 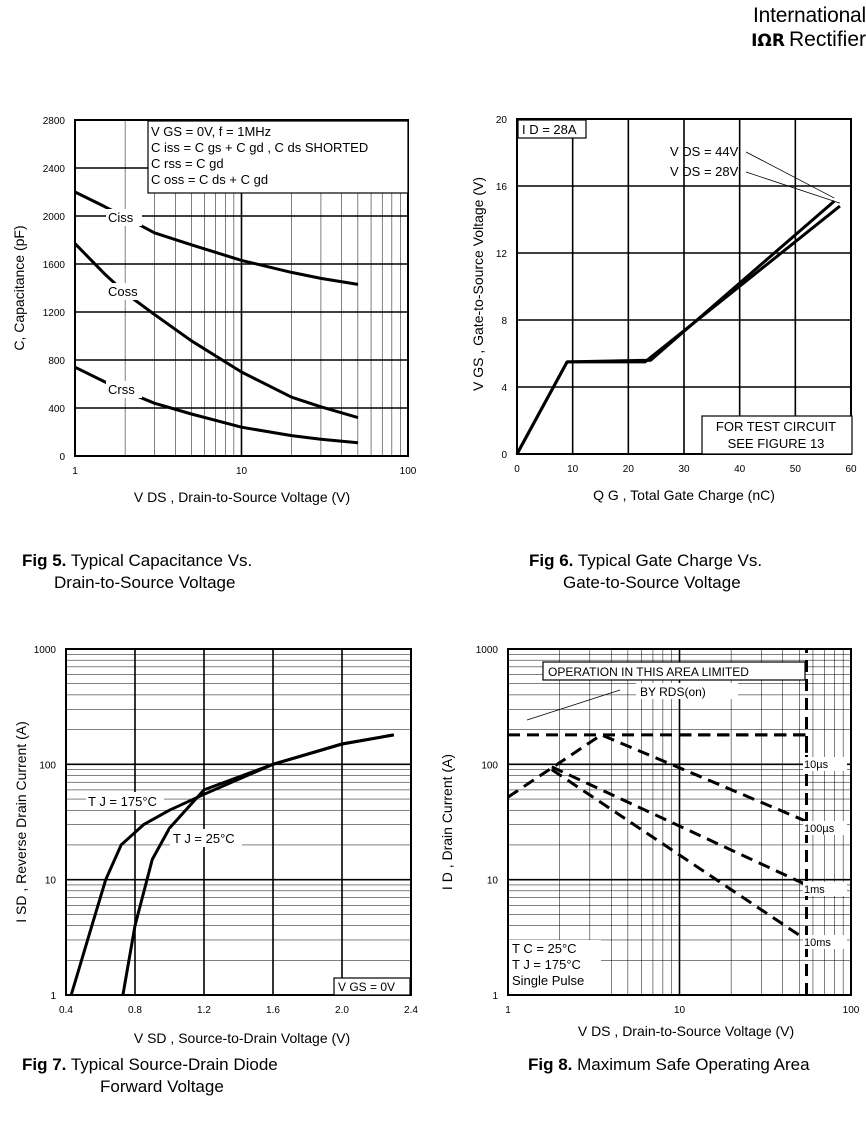 I want to click on brand-rectifier-line: IΩR Rectifier, so click(x=796, y=40).